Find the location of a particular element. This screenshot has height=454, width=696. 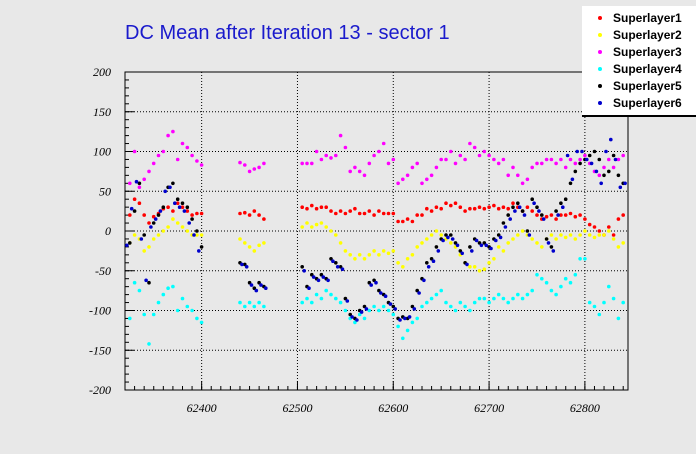

legend-label: Superlayer2 is located at coordinates (647, 35).